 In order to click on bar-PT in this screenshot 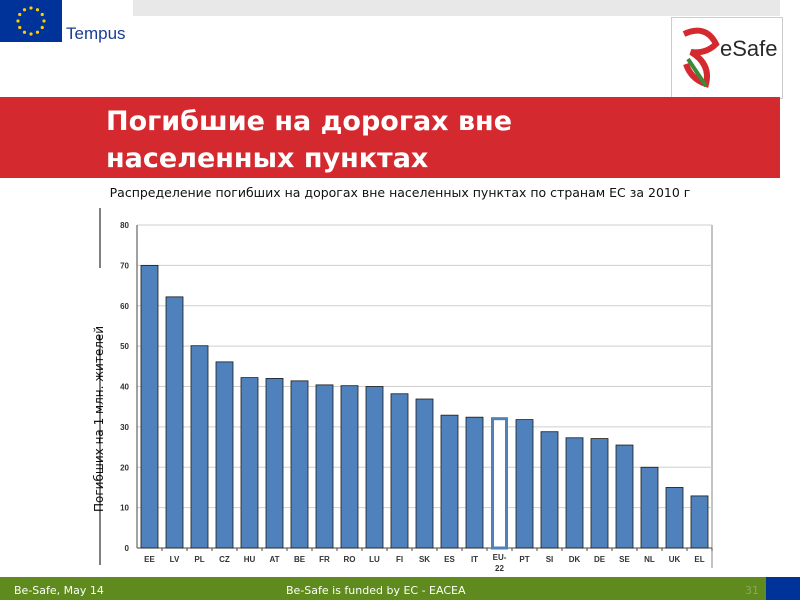, I will do `click(524, 484)`.